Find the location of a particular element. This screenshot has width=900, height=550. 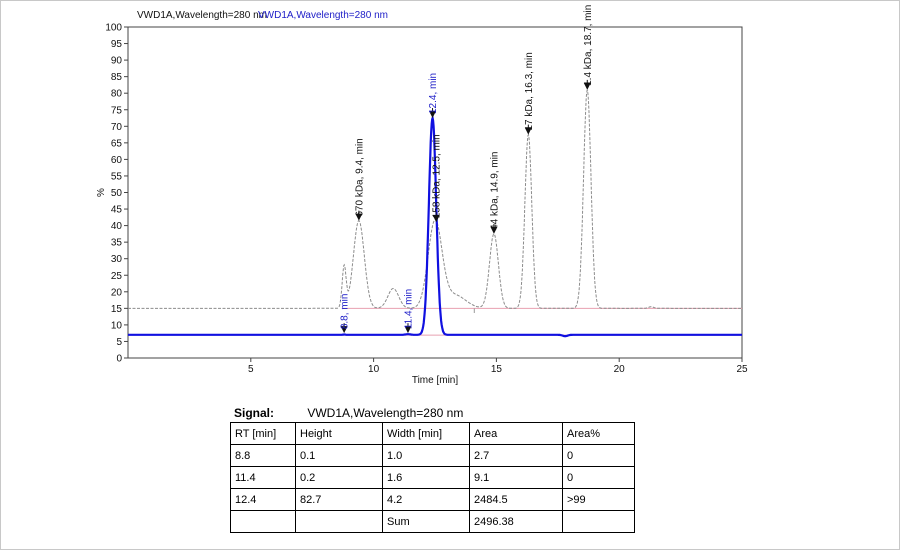

peak-annotation-gray-label: 44 kDa, 14.9, min is located at coordinates (494, 191).